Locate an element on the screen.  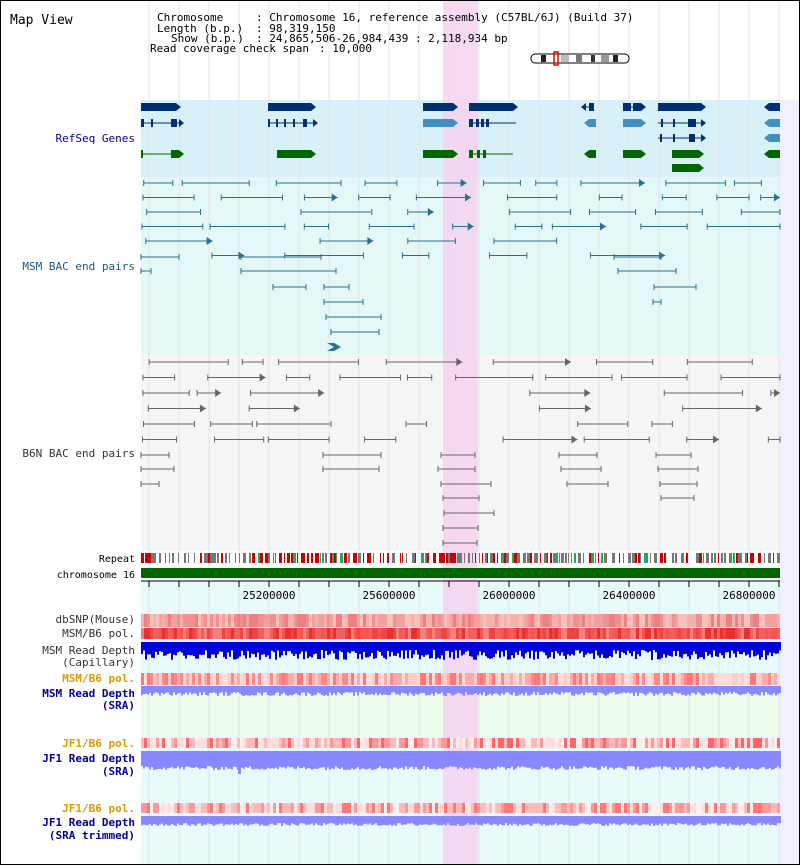
msm-depth-sra-sublabel: (SRA) is located at coordinates (118, 705).